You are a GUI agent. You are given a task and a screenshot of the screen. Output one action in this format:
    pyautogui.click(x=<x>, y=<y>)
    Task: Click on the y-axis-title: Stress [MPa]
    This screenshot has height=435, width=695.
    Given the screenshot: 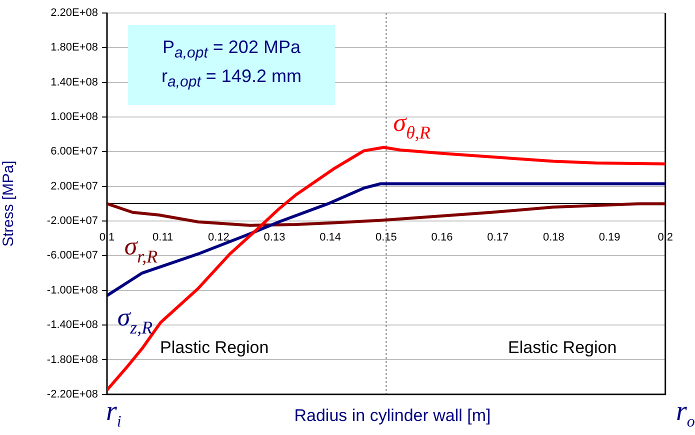 What is the action you would take?
    pyautogui.click(x=9, y=203)
    